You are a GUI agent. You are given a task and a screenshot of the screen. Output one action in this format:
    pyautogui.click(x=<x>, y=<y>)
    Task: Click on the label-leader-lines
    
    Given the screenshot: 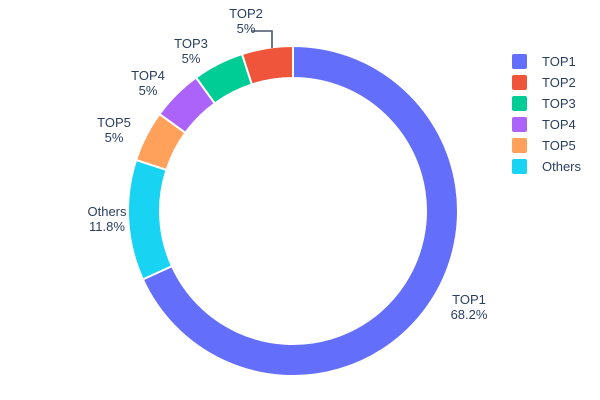 What is the action you would take?
    pyautogui.click(x=262, y=39)
    